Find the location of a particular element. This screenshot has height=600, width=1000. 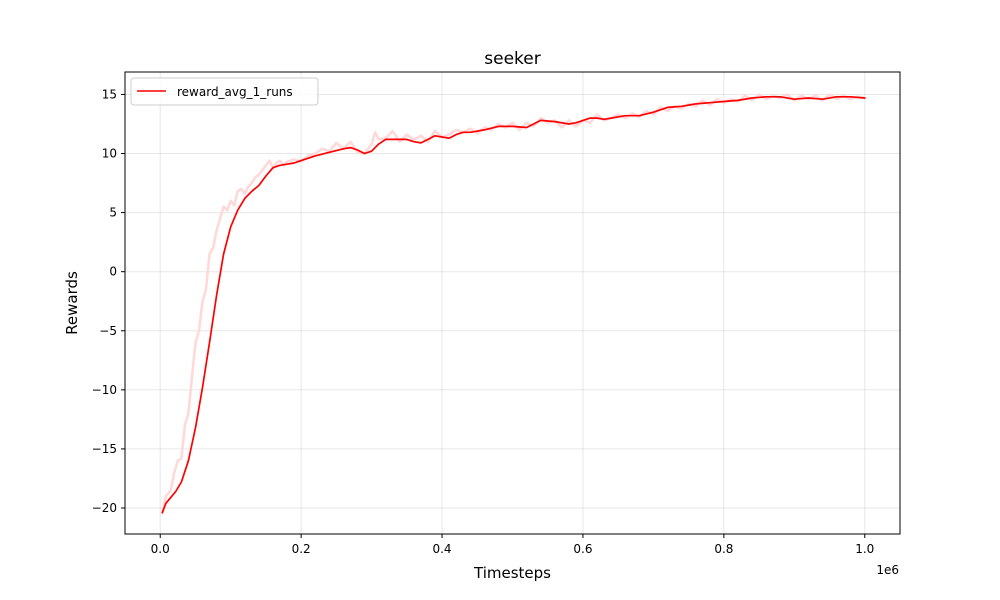

y-tick-label: −5 is located at coordinates (108, 331).